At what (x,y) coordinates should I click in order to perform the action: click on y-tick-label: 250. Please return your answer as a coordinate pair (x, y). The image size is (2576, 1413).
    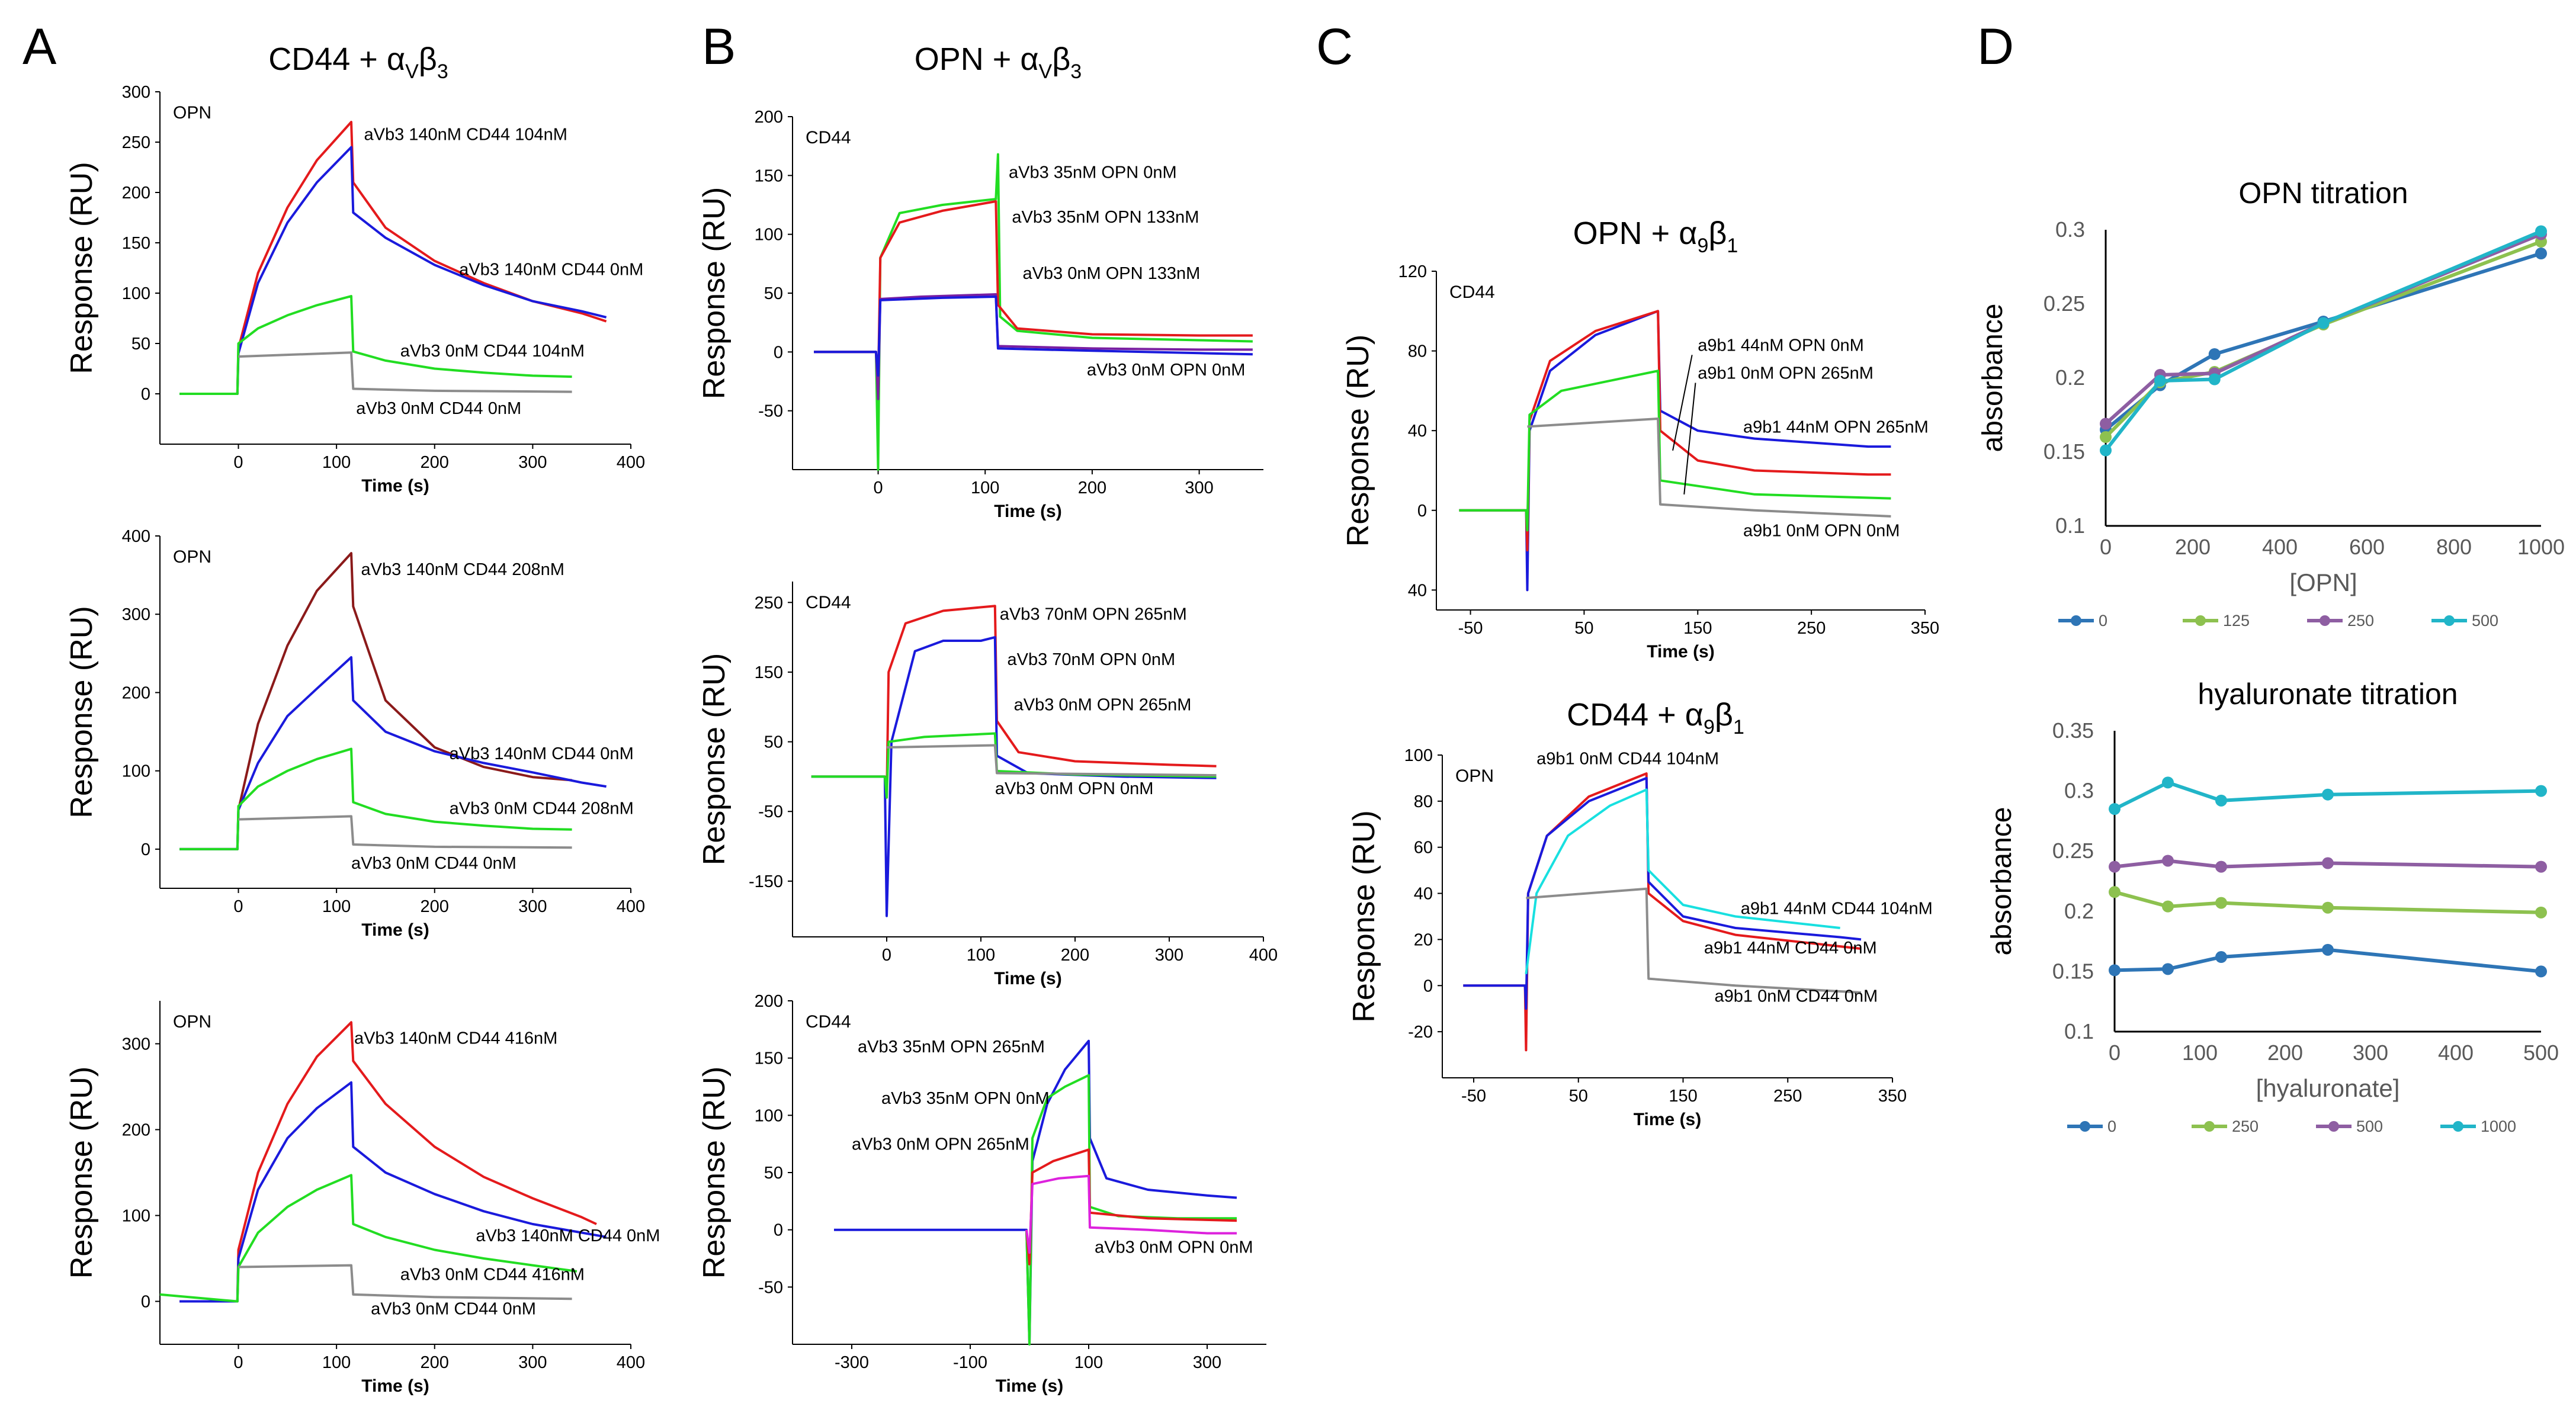
    Looking at the image, I should click on (136, 142).